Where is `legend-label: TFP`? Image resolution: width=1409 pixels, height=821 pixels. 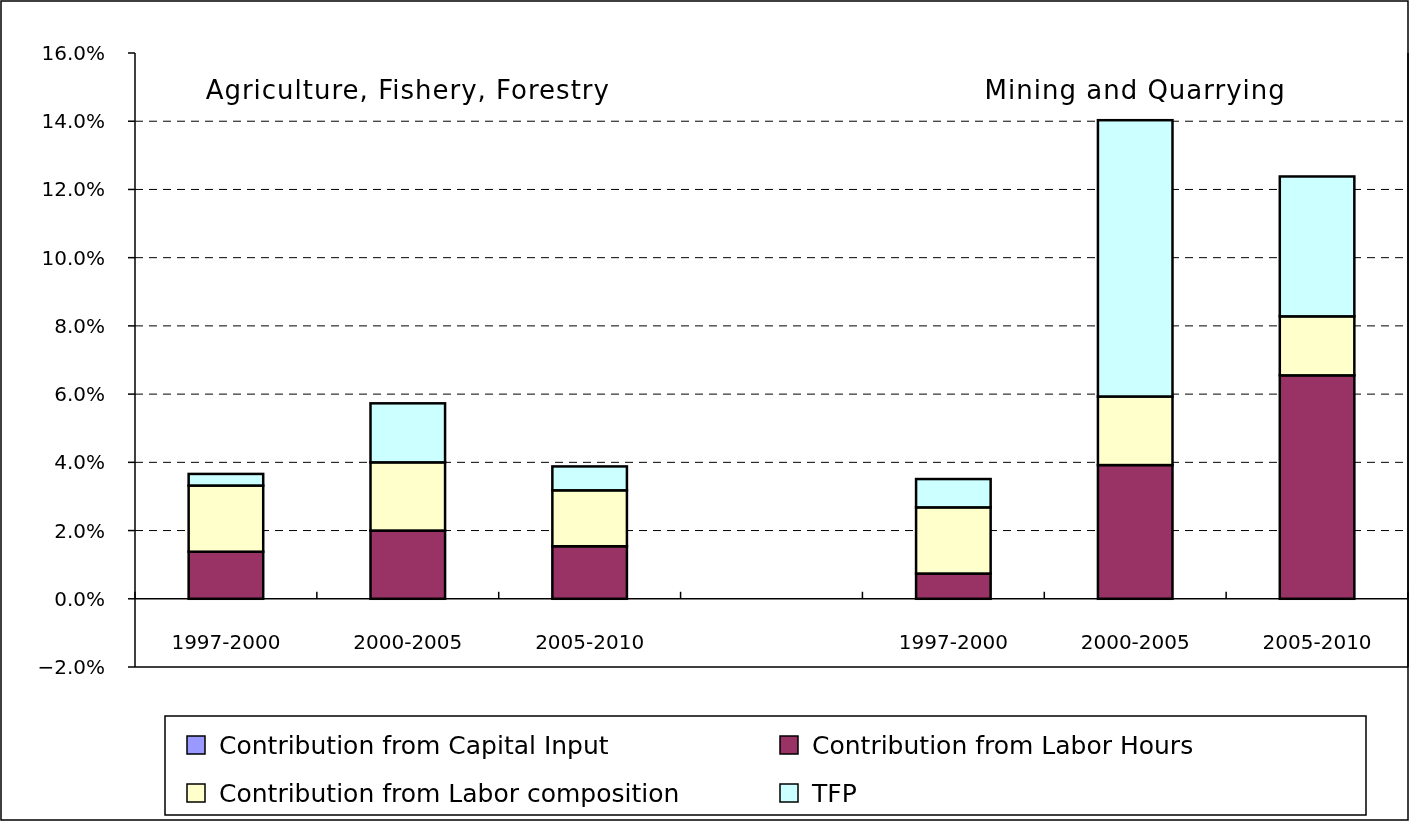 legend-label: TFP is located at coordinates (834, 793).